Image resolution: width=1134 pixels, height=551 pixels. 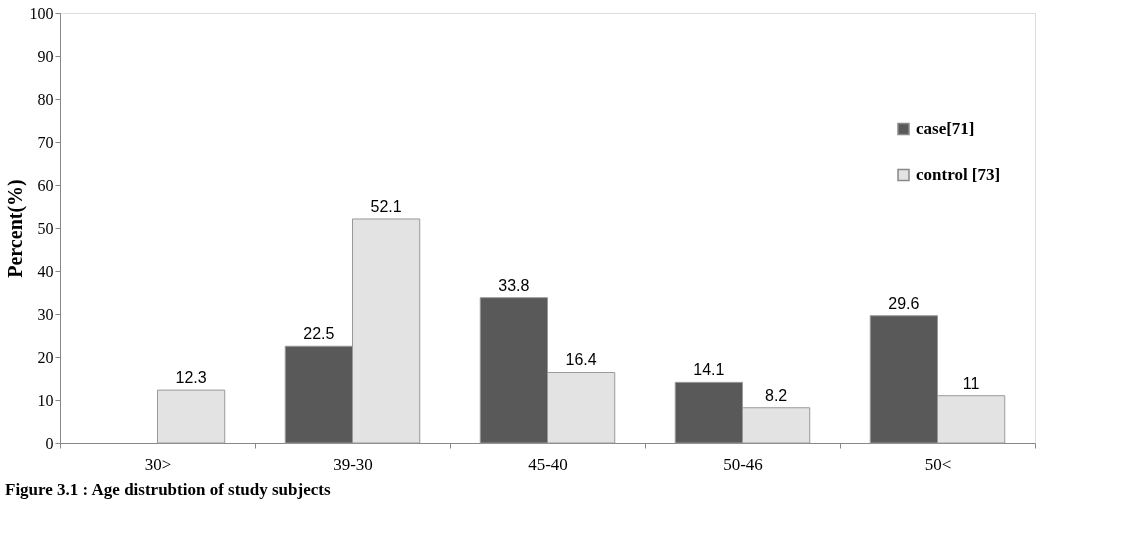 I want to click on data-label: 22.5, so click(x=319, y=334).